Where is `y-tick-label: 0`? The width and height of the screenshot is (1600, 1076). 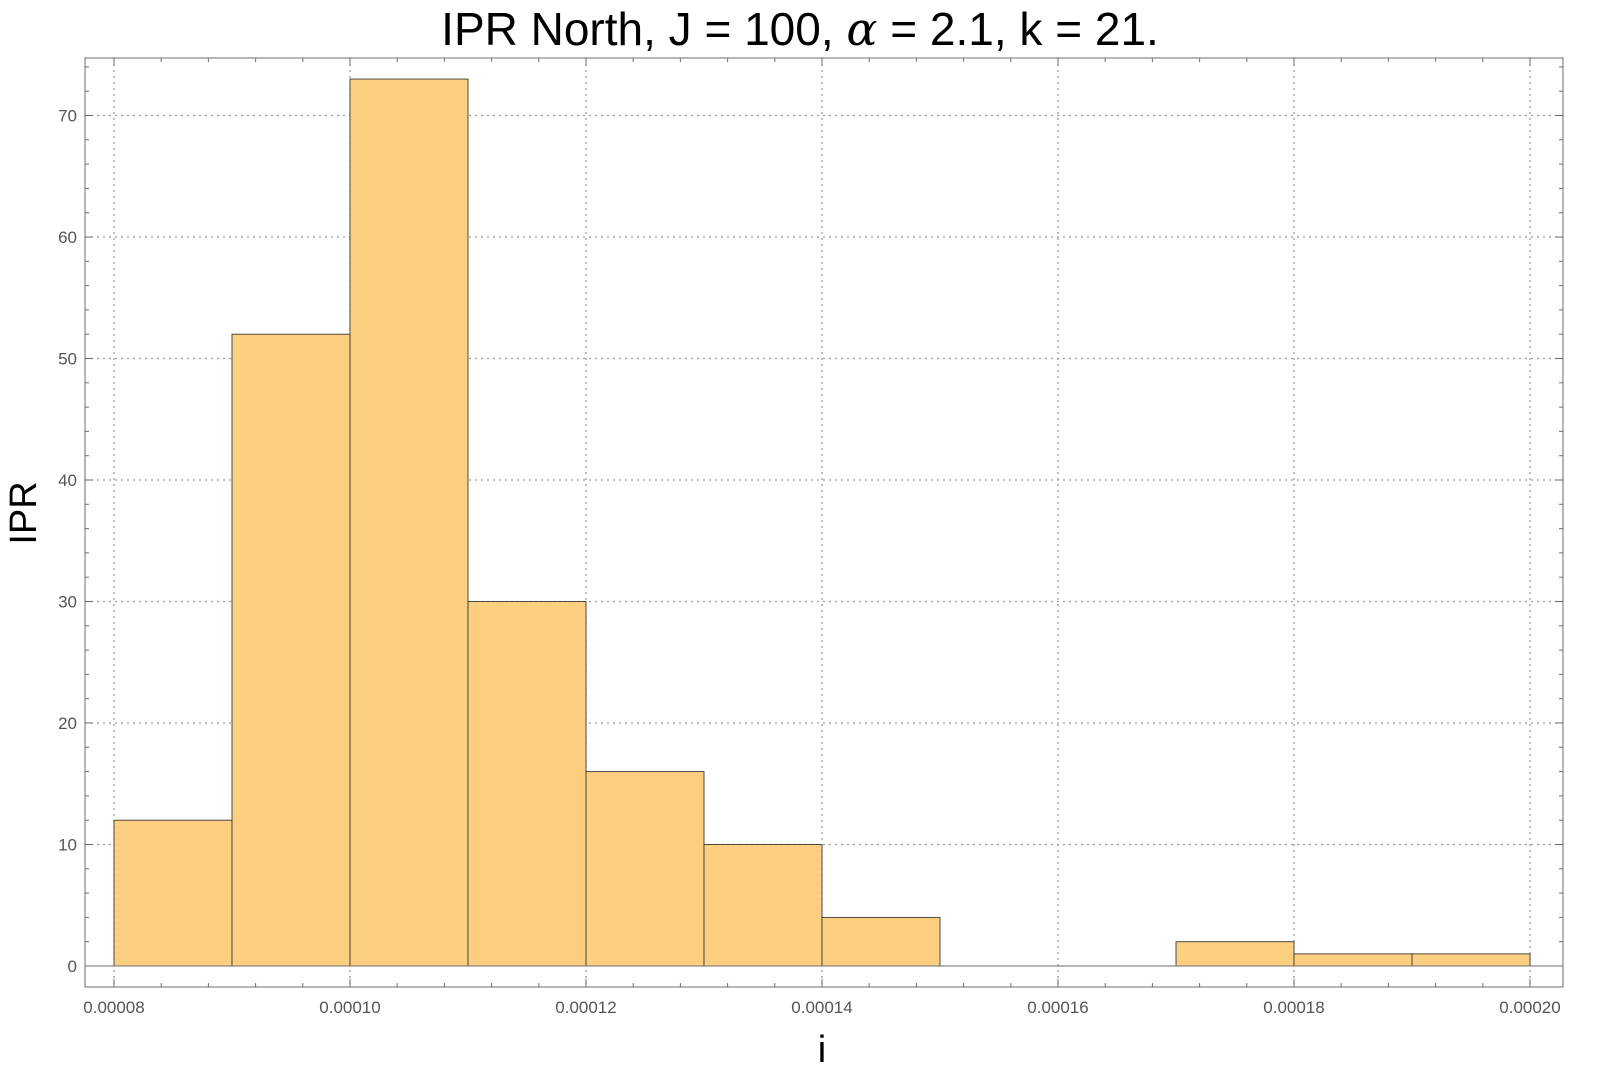 y-tick-label: 0 is located at coordinates (72, 966).